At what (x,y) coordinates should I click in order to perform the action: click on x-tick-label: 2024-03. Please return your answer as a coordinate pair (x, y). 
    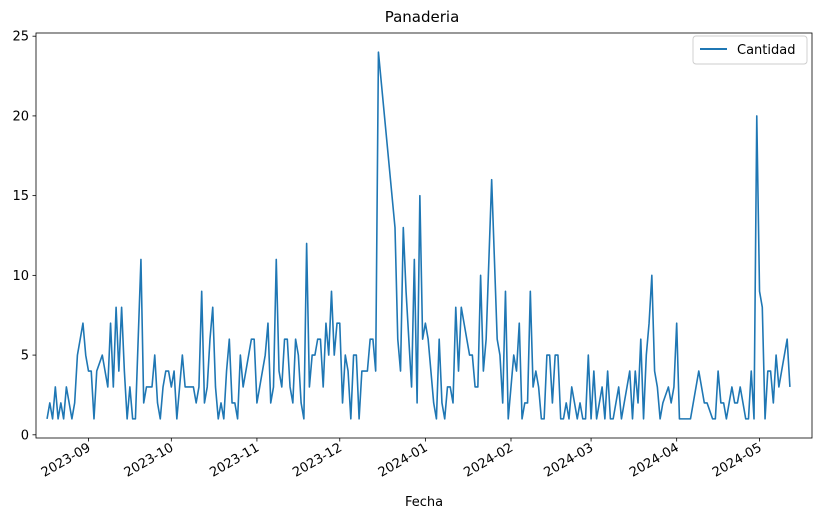
    Looking at the image, I should click on (569, 460).